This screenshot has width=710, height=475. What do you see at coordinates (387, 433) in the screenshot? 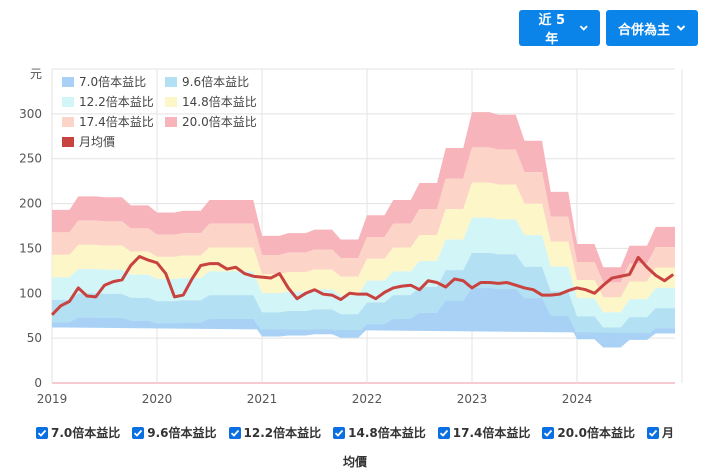
I see `series-toggle-label: 14.8倍本益比` at bounding box center [387, 433].